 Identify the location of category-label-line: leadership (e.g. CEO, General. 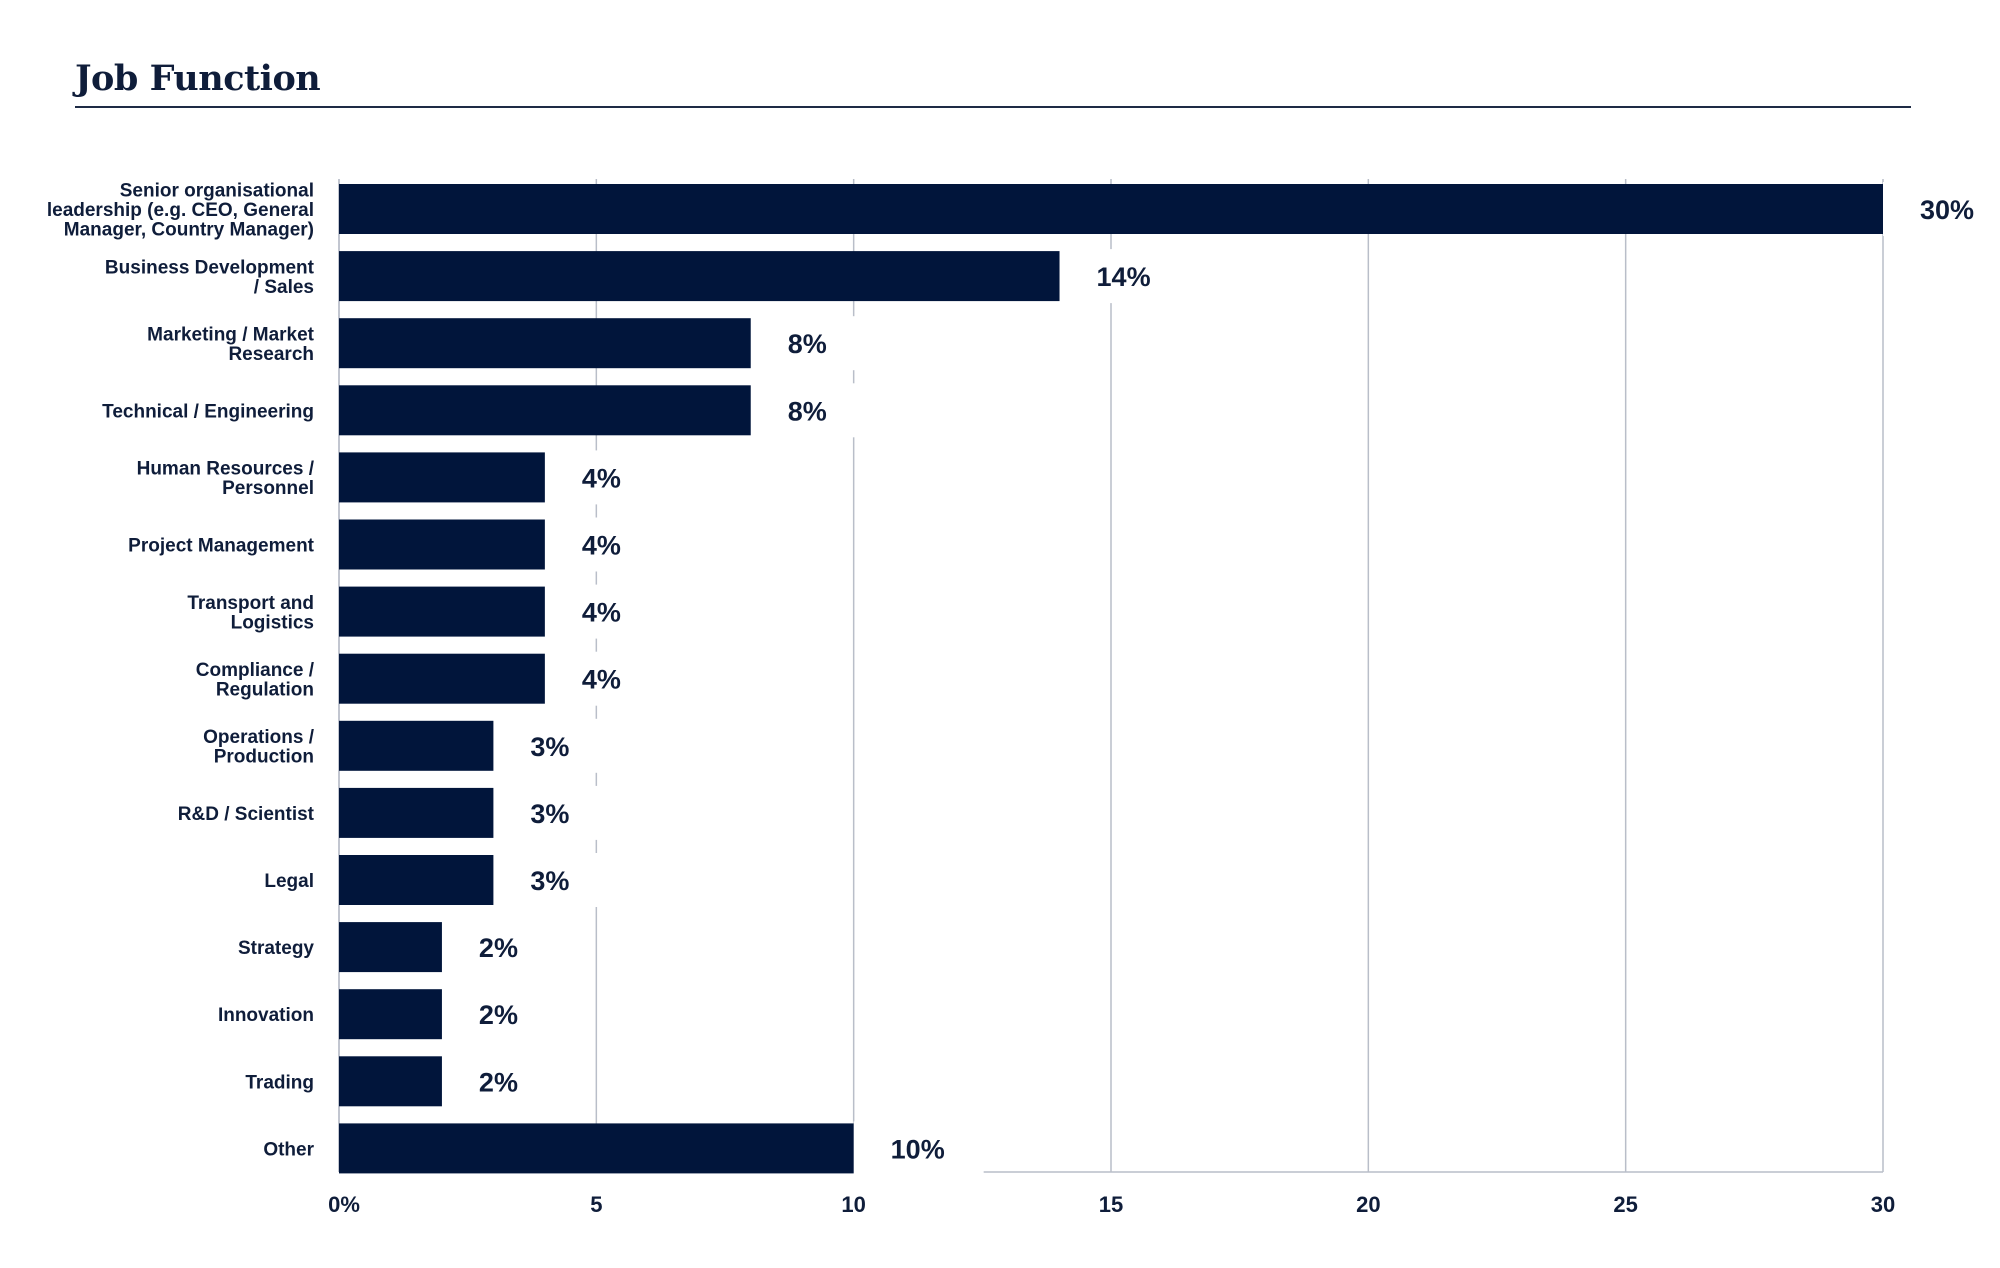
(180, 210).